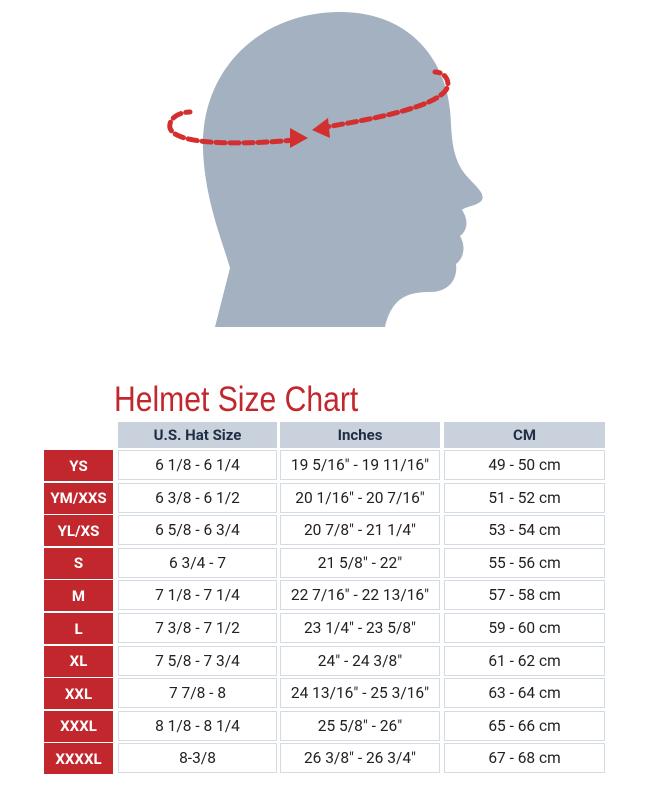 This screenshot has width=648, height=800. What do you see at coordinates (524, 628) in the screenshot?
I see `cm-cell: 59 - 60 cm` at bounding box center [524, 628].